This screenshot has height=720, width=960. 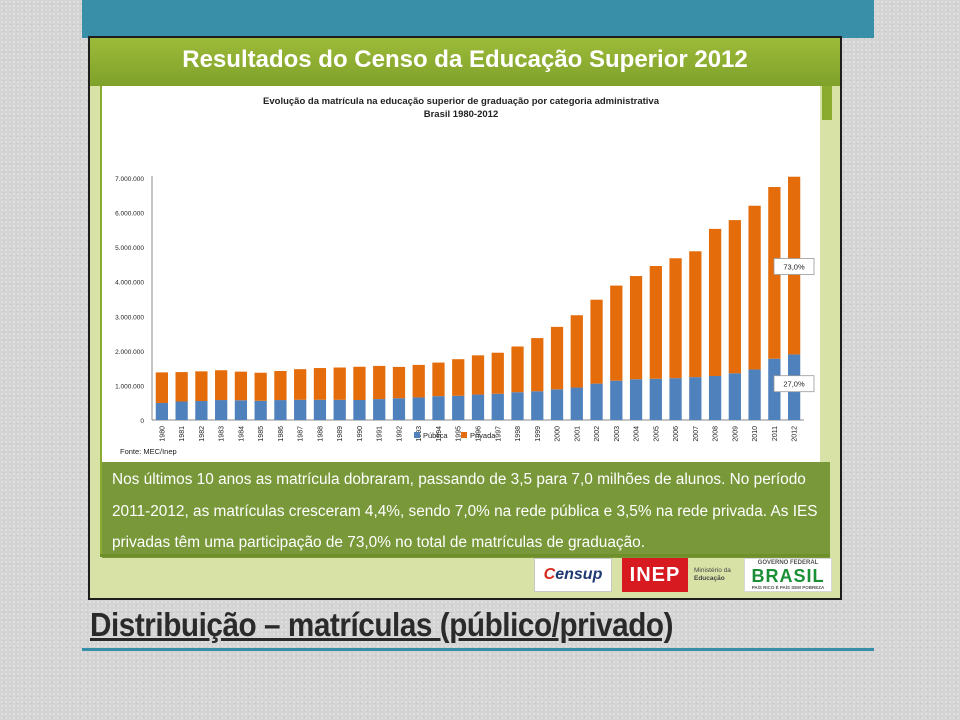 I want to click on x-tick-label: 1996, so click(x=479, y=434).